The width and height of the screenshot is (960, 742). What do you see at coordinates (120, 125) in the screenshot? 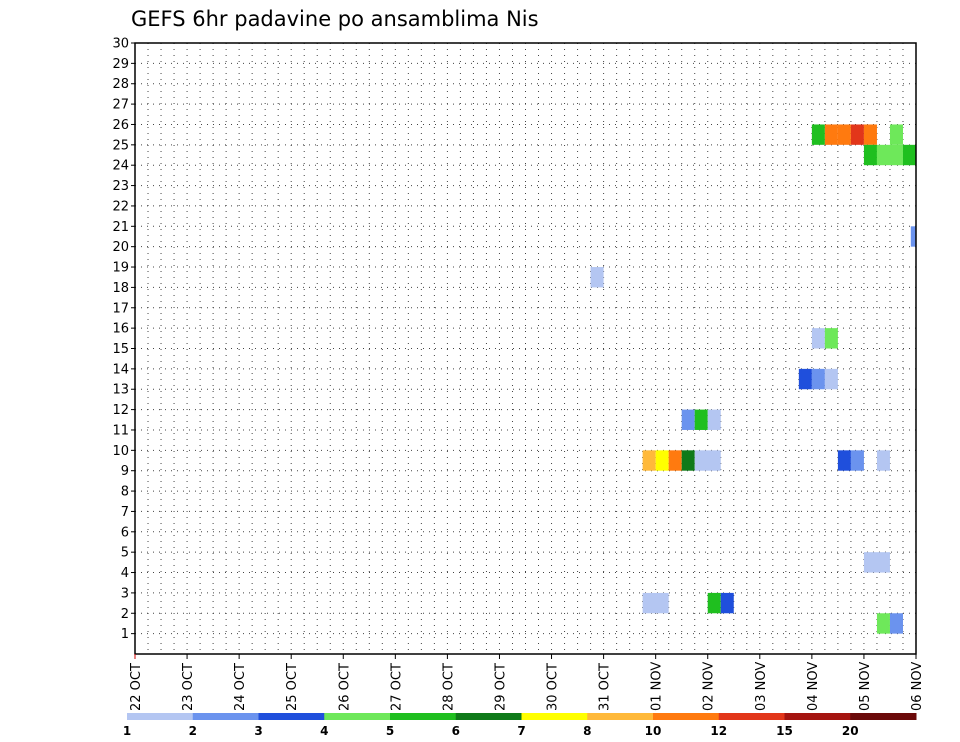
I see `y-tick-label: 26` at bounding box center [120, 125].